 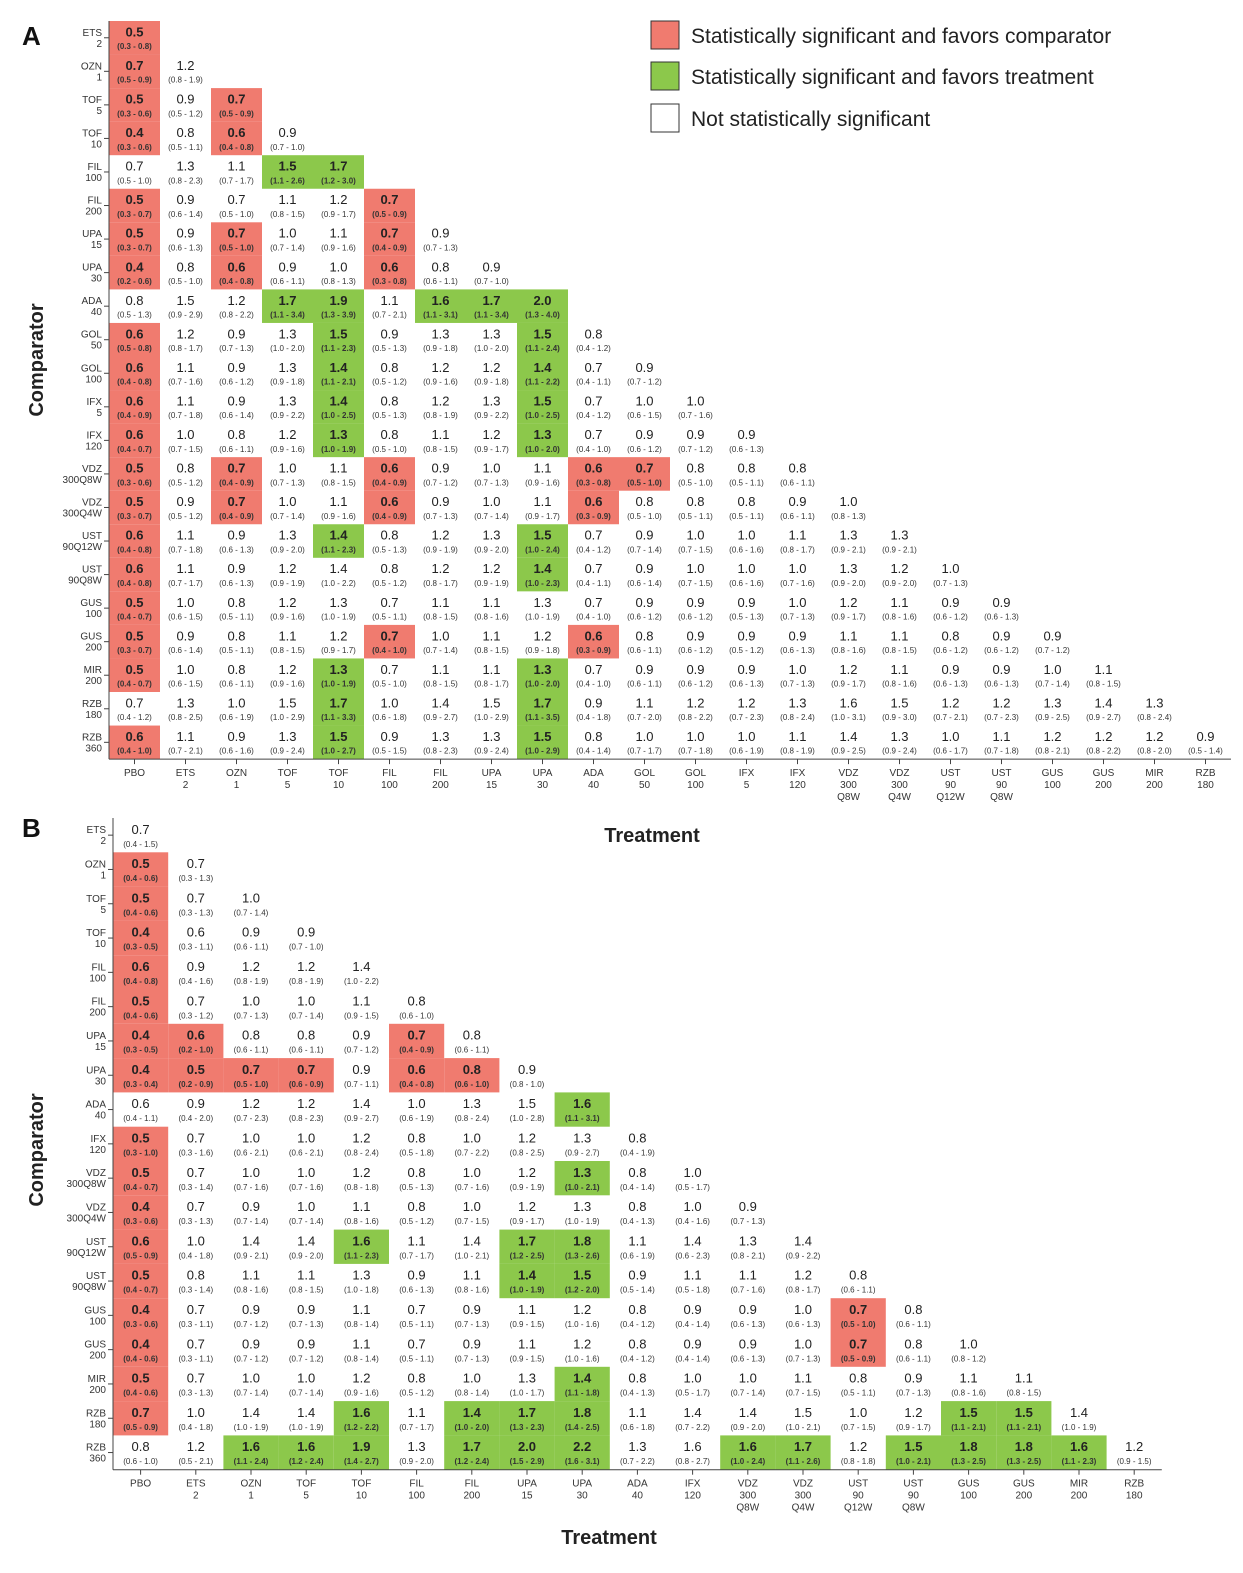 What do you see at coordinates (810, 119) in the screenshot?
I see `legend-label-not-significant: Not statistically significant` at bounding box center [810, 119].